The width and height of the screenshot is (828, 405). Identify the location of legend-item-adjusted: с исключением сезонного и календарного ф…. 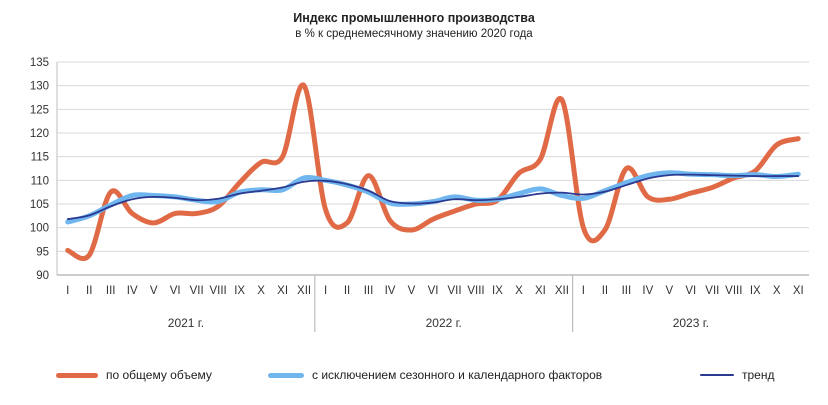
(435, 375).